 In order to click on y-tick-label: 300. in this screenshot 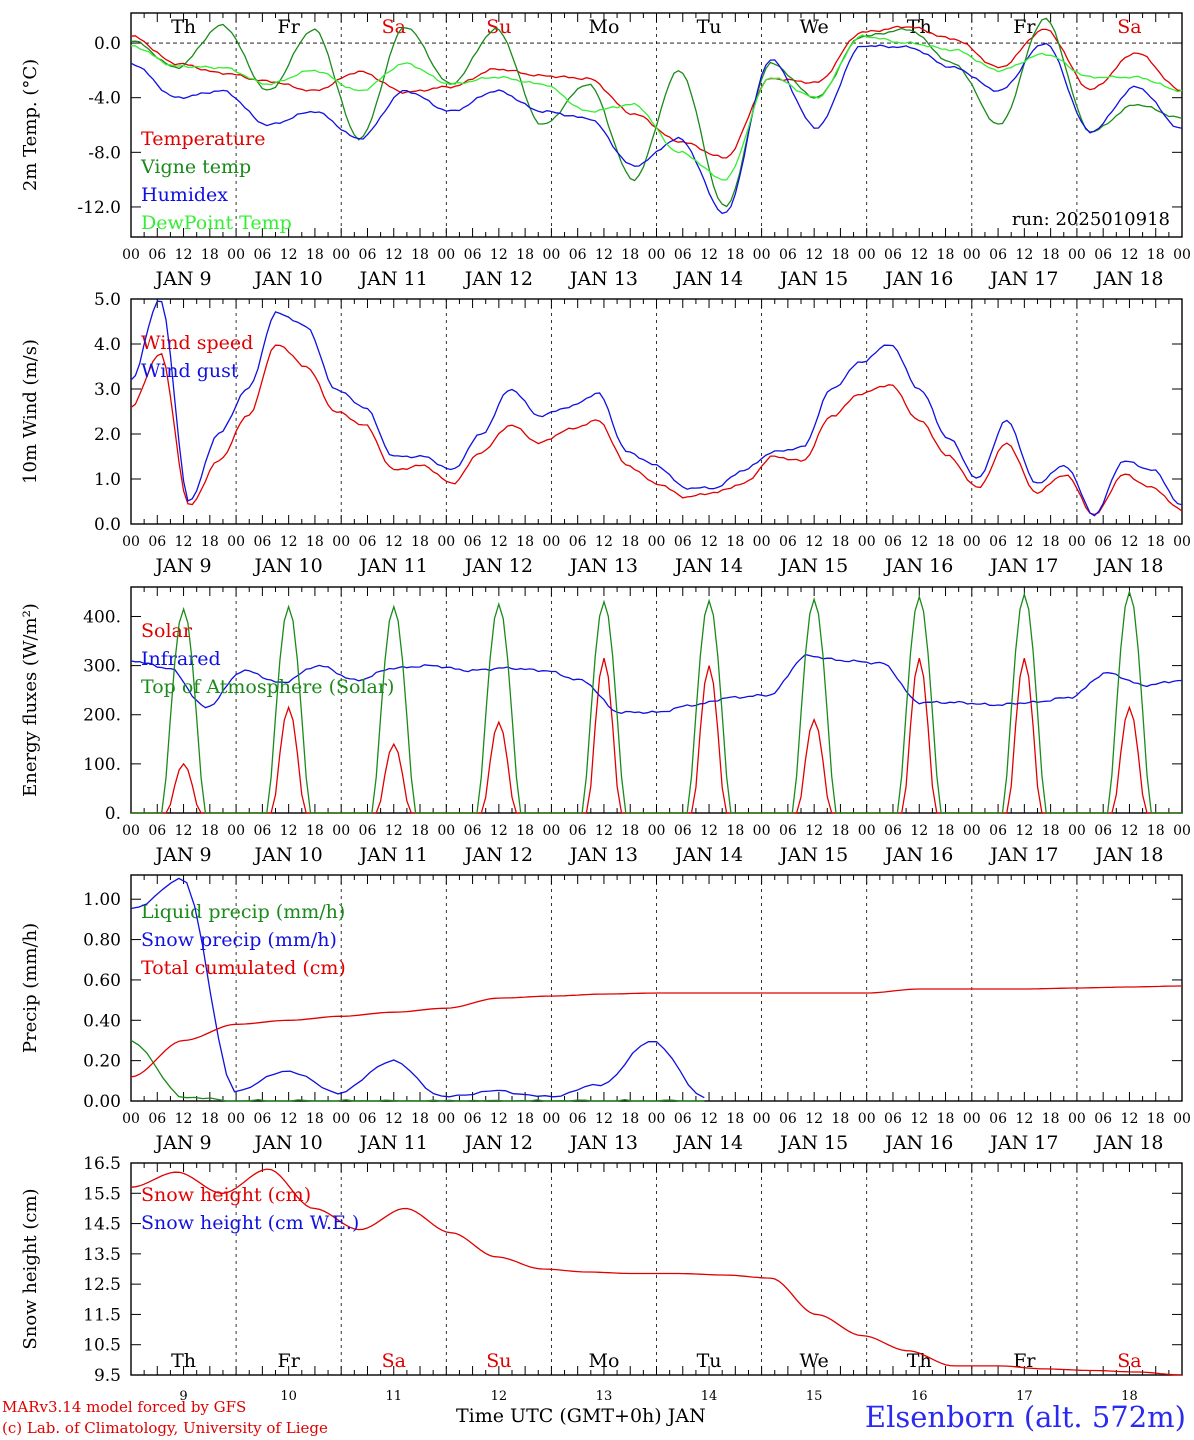, I will do `click(102, 667)`.